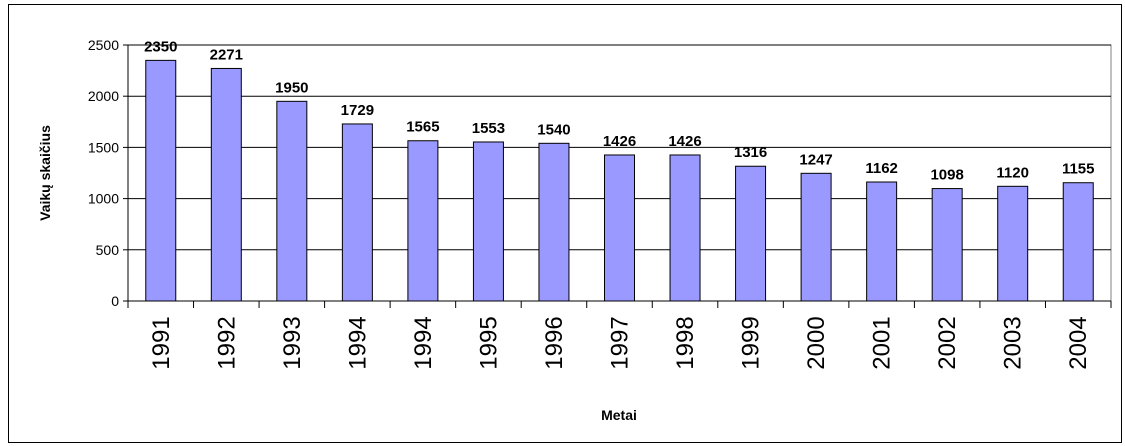  What do you see at coordinates (815, 159) in the screenshot?
I see `data-label: 1247` at bounding box center [815, 159].